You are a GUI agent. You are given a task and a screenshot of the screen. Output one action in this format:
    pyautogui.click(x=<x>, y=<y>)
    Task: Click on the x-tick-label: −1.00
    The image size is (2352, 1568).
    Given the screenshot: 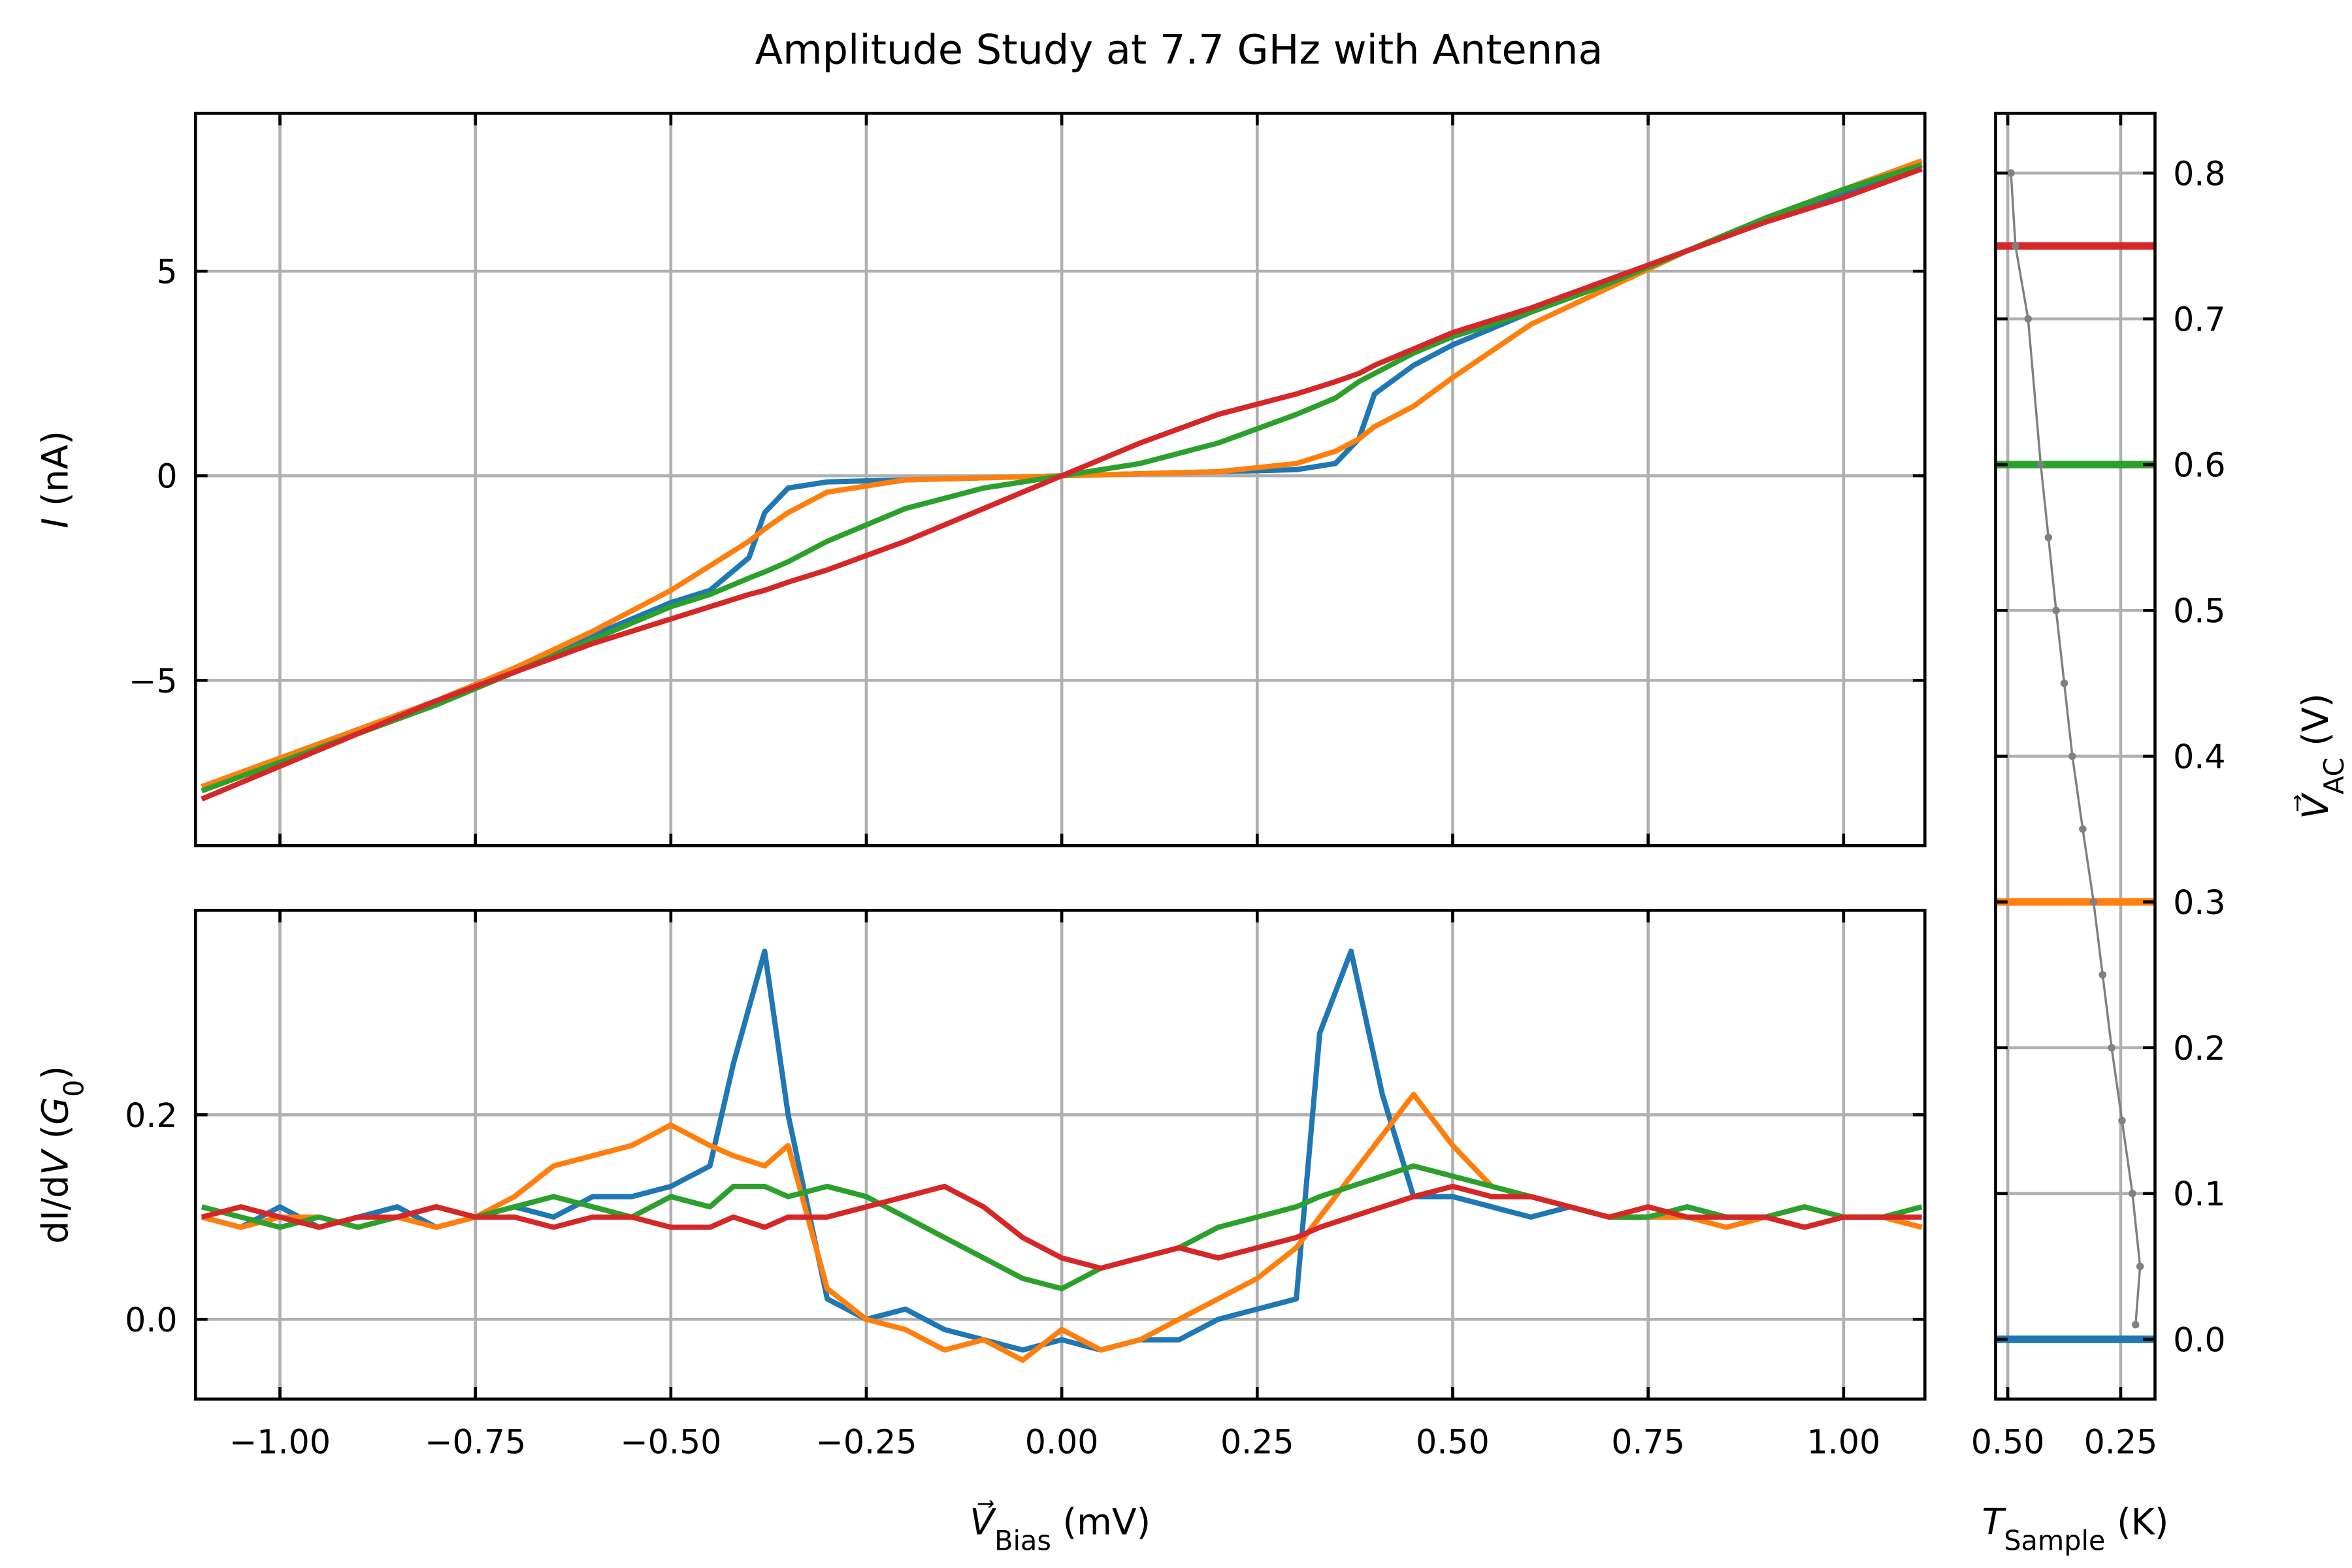 What is the action you would take?
    pyautogui.click(x=280, y=1441)
    